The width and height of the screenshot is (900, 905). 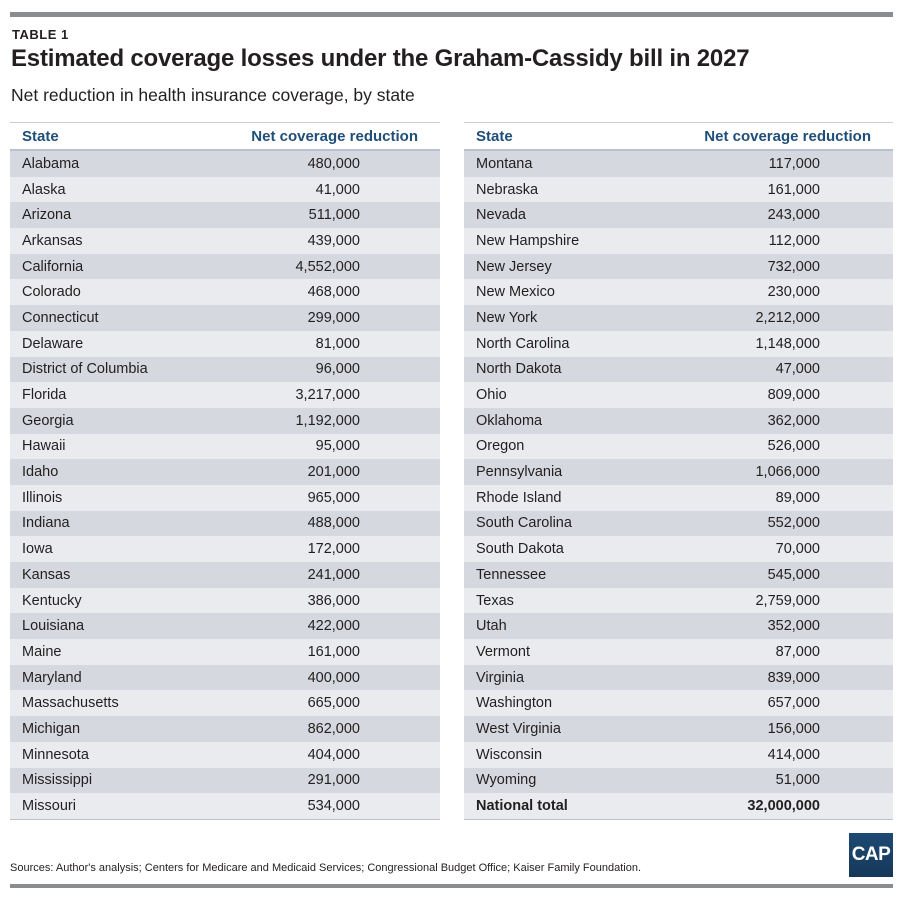 What do you see at coordinates (333, 163) in the screenshot?
I see `coverage-reduction-value: 480,000` at bounding box center [333, 163].